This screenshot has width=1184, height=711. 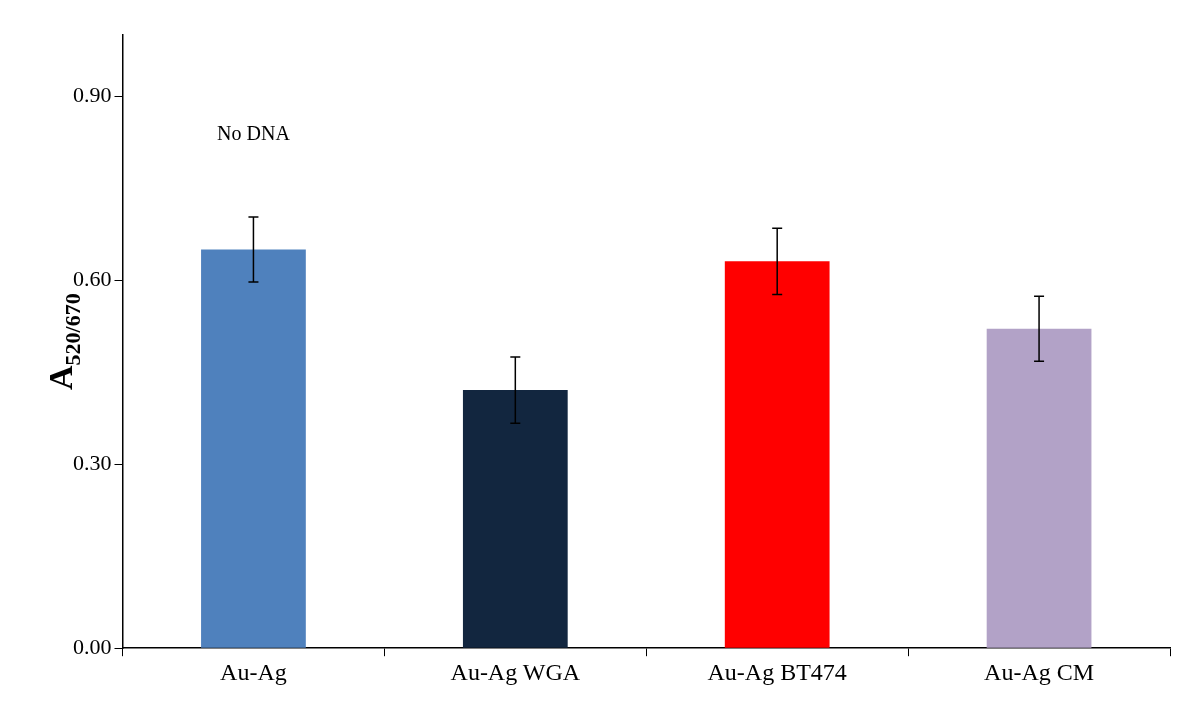 I want to click on x-tick-label: Au-Ag BT474, so click(x=777, y=671).